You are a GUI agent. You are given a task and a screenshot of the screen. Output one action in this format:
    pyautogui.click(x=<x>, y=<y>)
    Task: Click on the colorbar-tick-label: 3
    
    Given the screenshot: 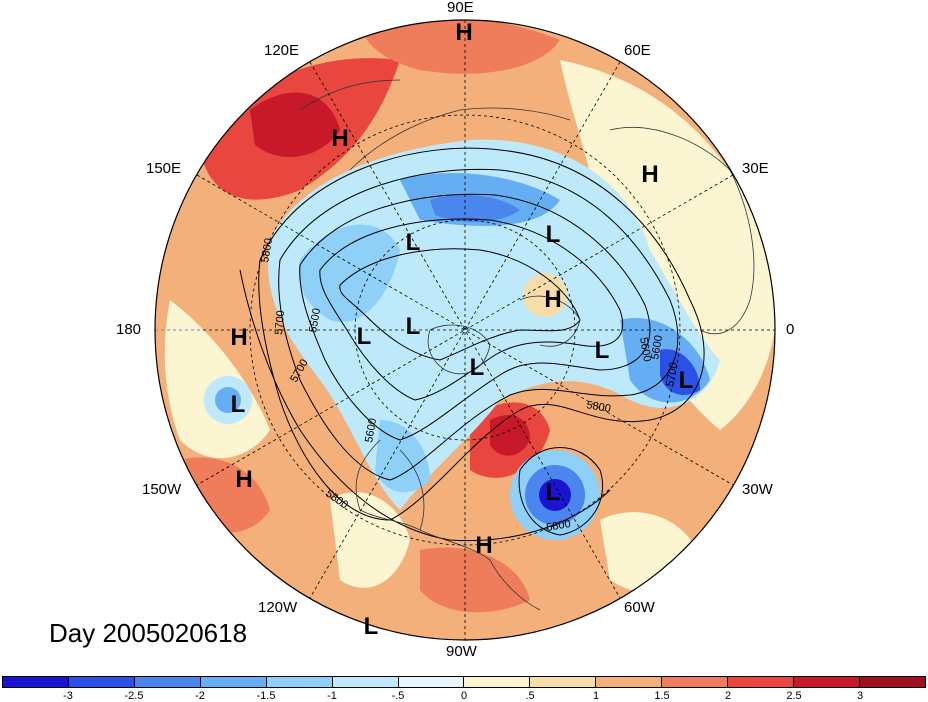 What is the action you would take?
    pyautogui.click(x=860, y=696)
    